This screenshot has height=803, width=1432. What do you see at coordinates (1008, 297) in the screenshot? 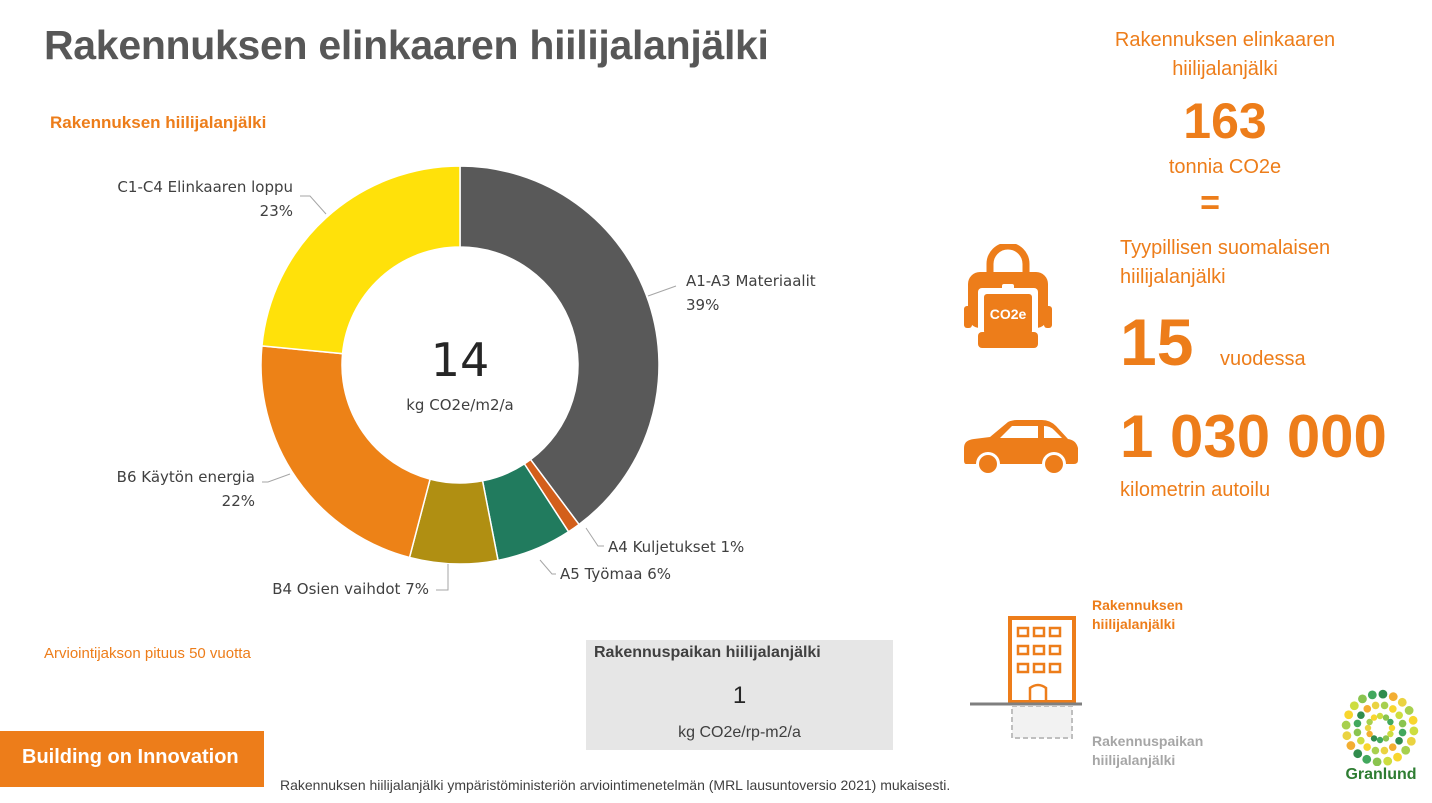
I see `co2-bag-icon: CO2e` at bounding box center [1008, 297].